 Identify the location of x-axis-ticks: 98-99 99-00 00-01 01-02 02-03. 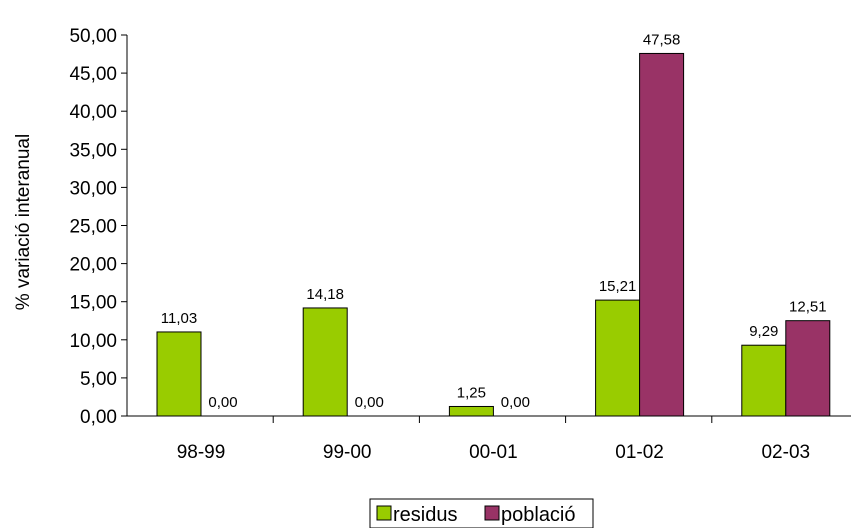
(493, 439).